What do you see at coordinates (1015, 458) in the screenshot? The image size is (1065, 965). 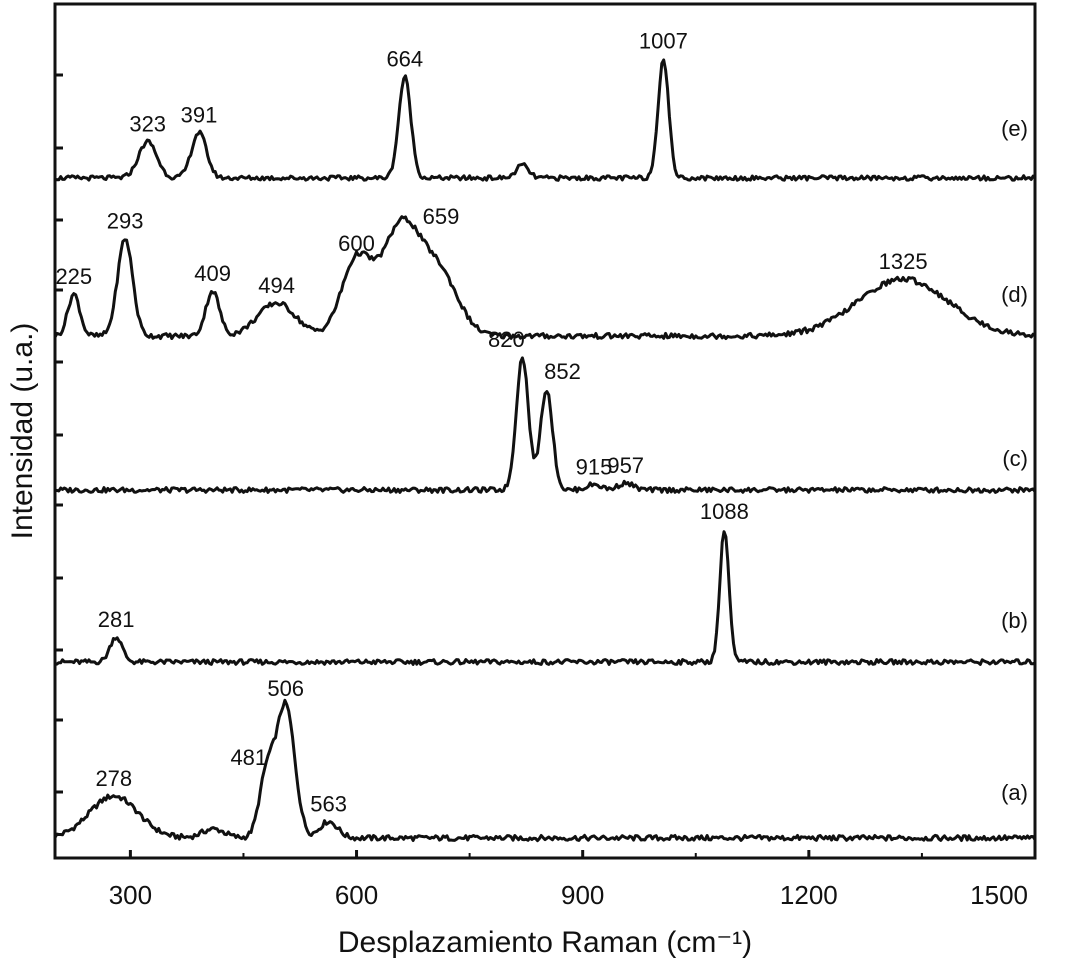 I see `series-label-c: (c)` at bounding box center [1015, 458].